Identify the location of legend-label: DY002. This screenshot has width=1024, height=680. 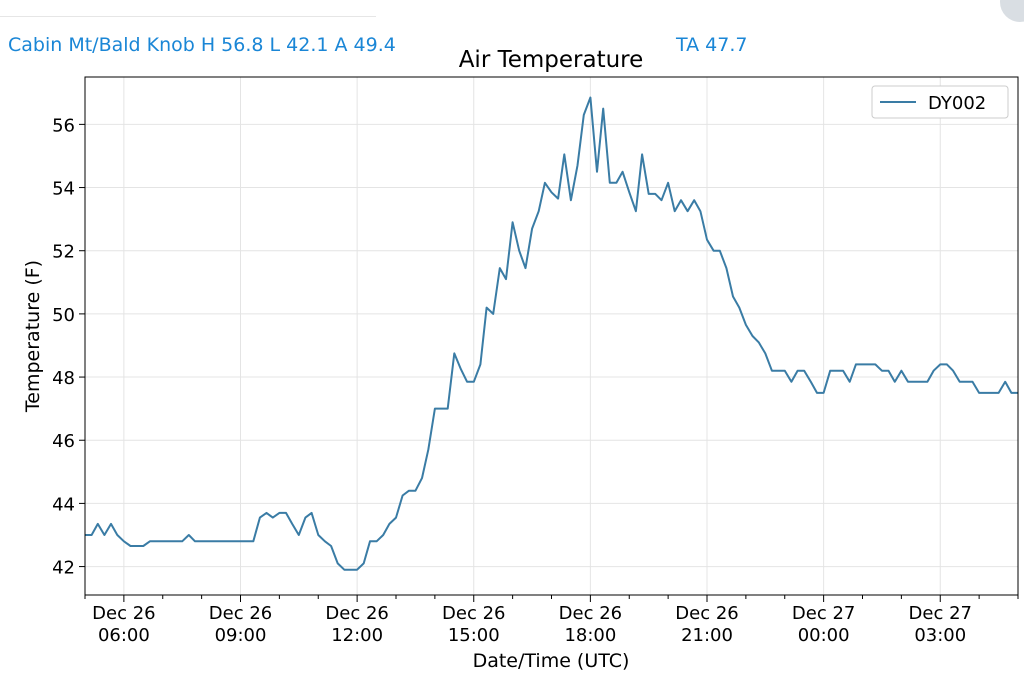
(957, 103).